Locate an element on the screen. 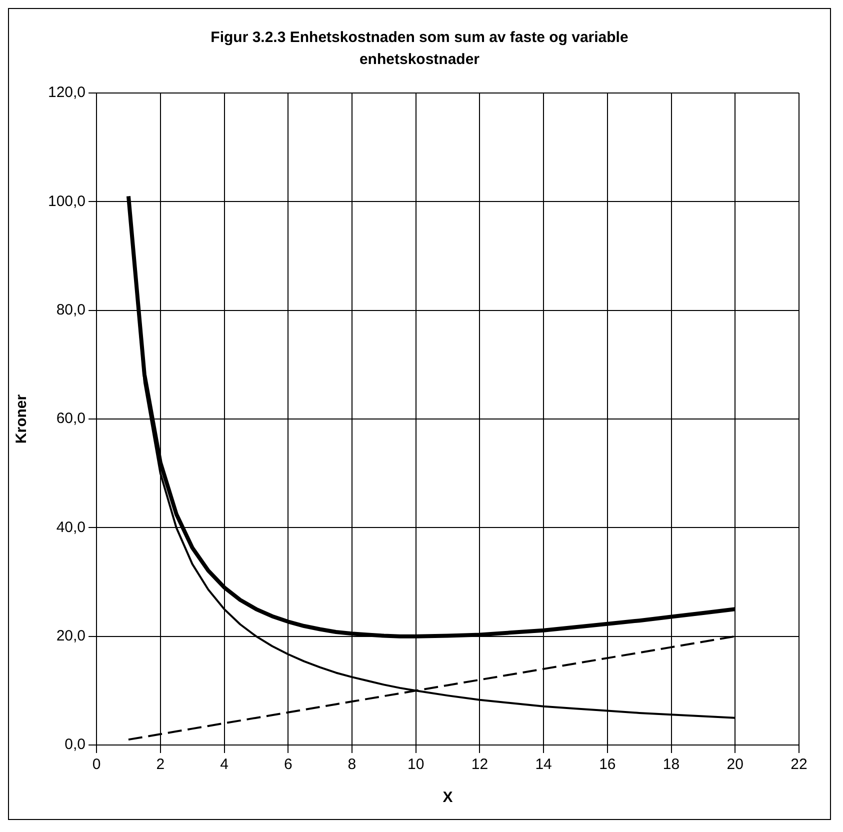 The image size is (843, 832). x-tick-label: 4 is located at coordinates (224, 765).